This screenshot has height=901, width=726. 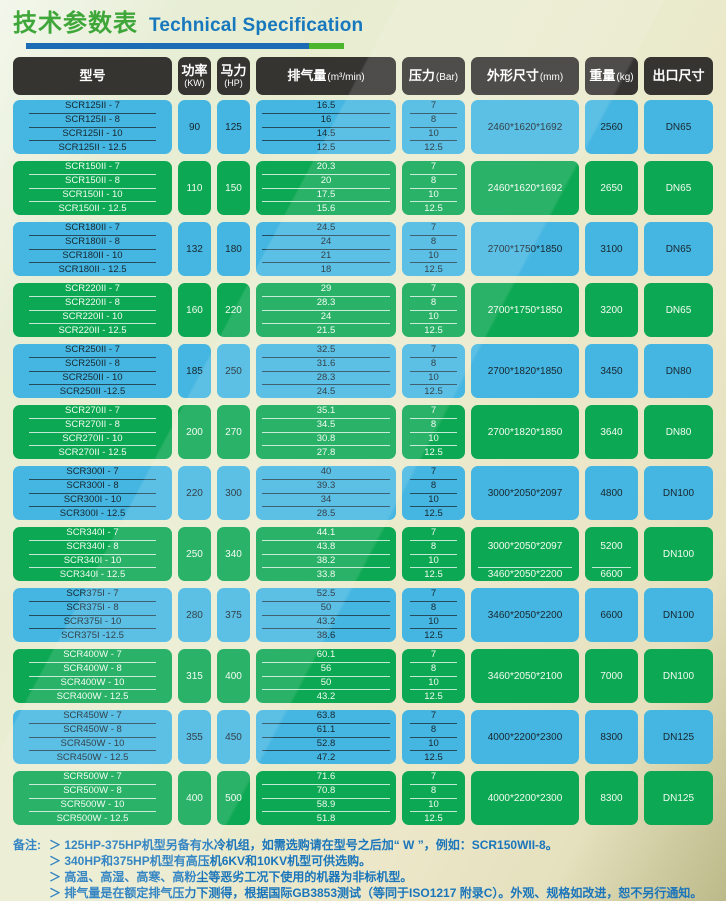 I want to click on weight-cell: 7000, so click(x=611, y=676).